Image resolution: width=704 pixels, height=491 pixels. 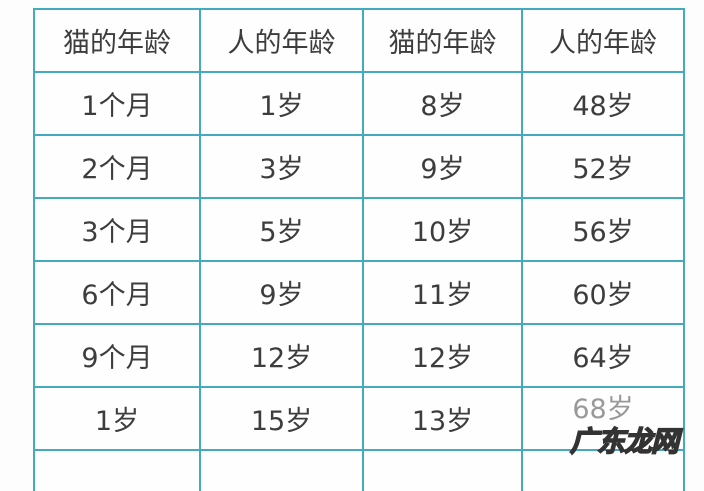 I want to click on table-cell: 10岁, so click(x=442, y=229).